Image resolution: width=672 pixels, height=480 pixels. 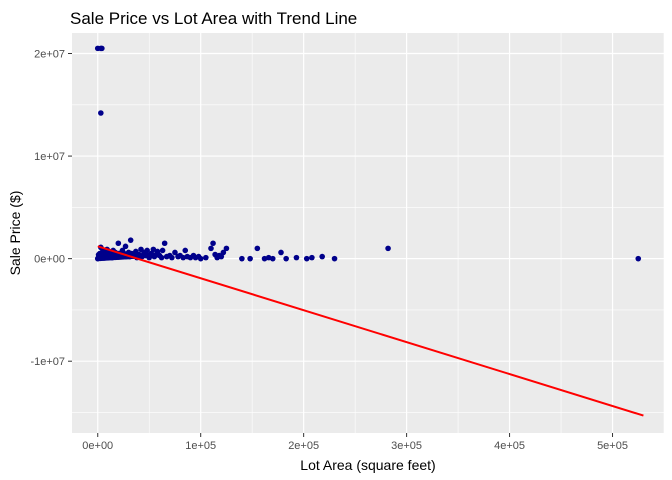 What do you see at coordinates (200, 446) in the screenshot?
I see `x-tick-label: 1e+05` at bounding box center [200, 446].